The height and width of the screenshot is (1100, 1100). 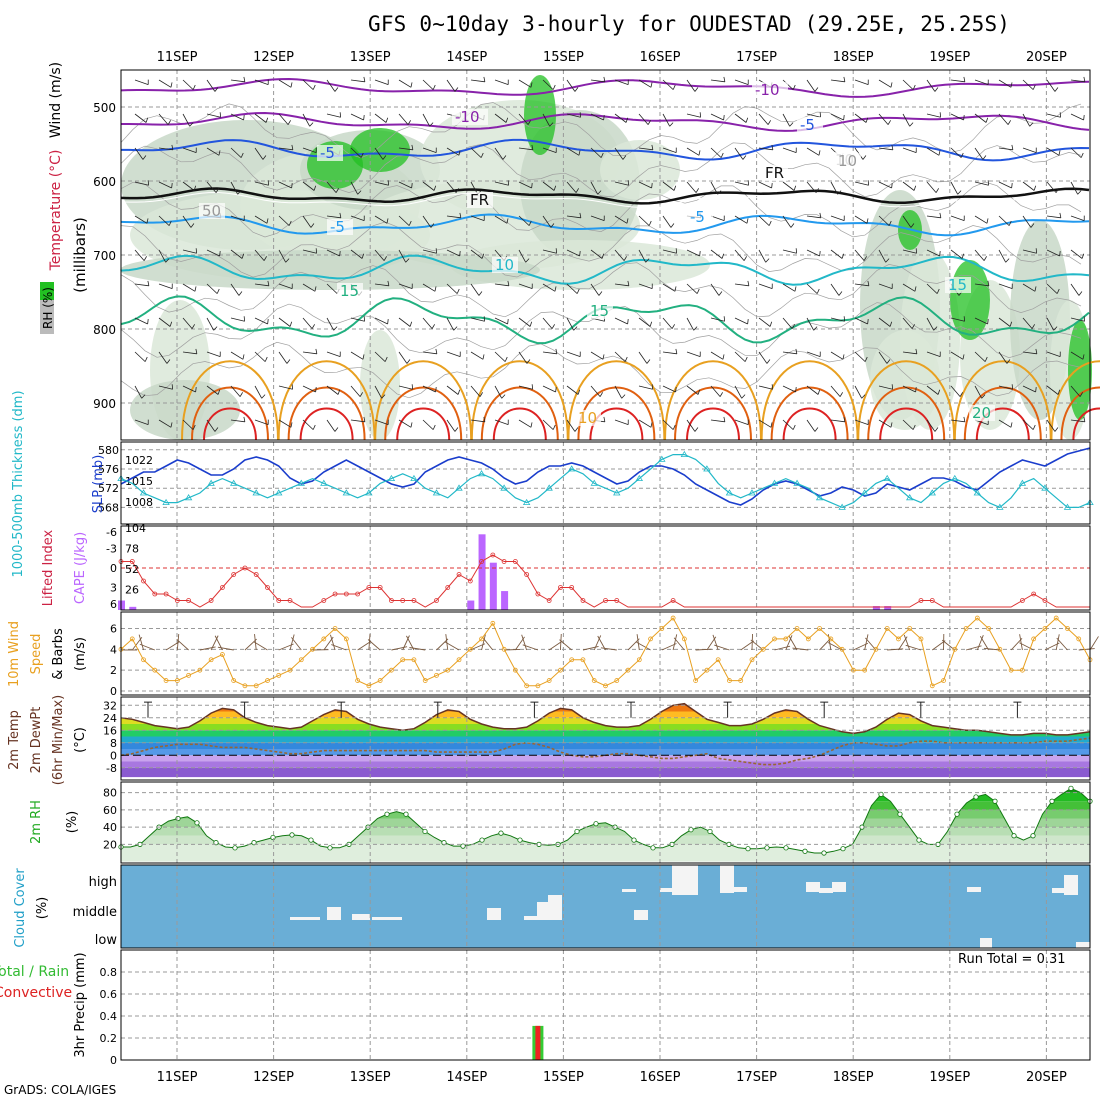 I want to click on pressure-tick: 600, so click(x=104, y=182).